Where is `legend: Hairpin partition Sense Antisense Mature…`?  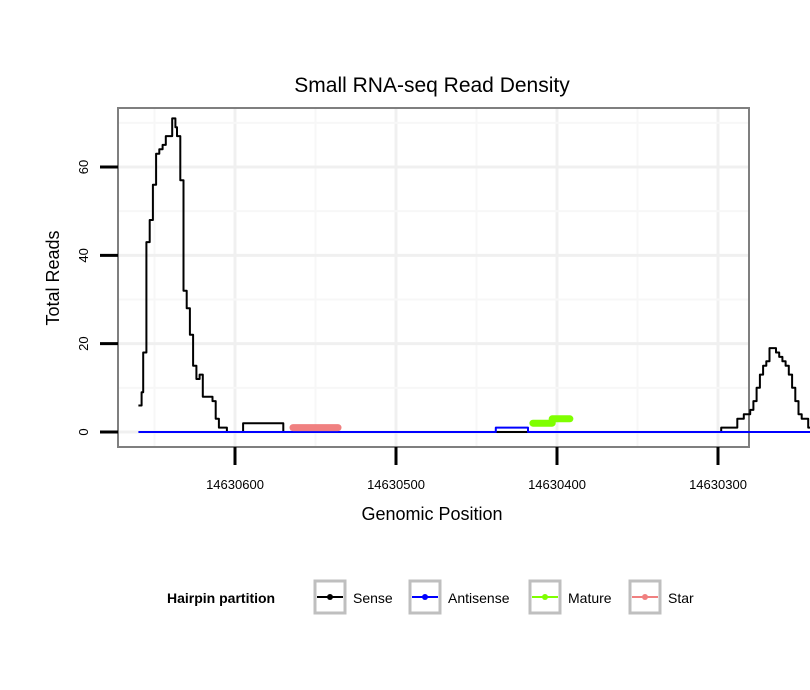
legend: Hairpin partition Sense Antisense Mature… is located at coordinates (430, 597).